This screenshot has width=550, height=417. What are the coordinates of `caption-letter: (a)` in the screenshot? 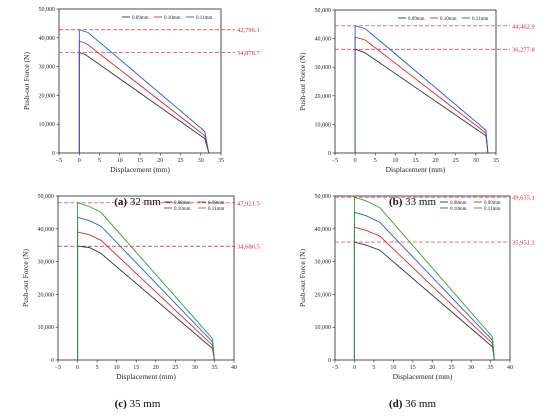 It's located at (120, 202).